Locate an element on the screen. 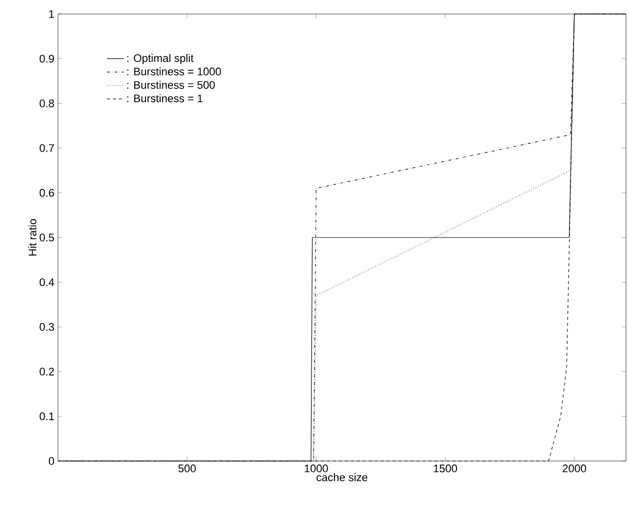 This screenshot has width=629, height=512. legend-label: : Burstiness = 1000 is located at coordinates (174, 71).